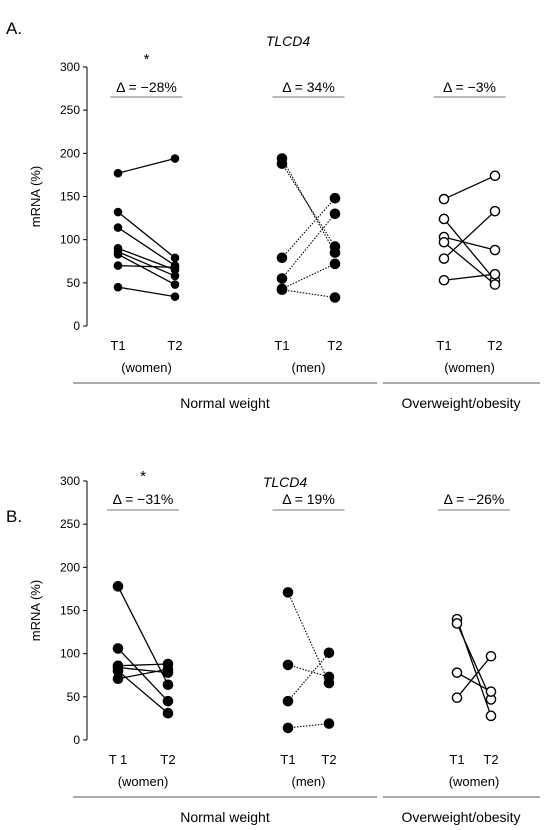  Describe the element at coordinates (118, 759) in the screenshot. I see `x-tick-label-t1: T 1` at that location.